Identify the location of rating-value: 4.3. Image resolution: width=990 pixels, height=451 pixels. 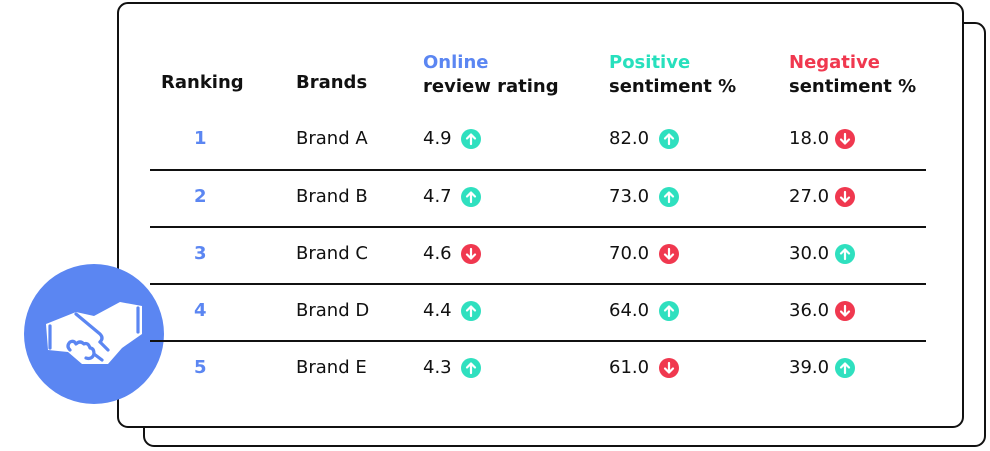
(437, 367).